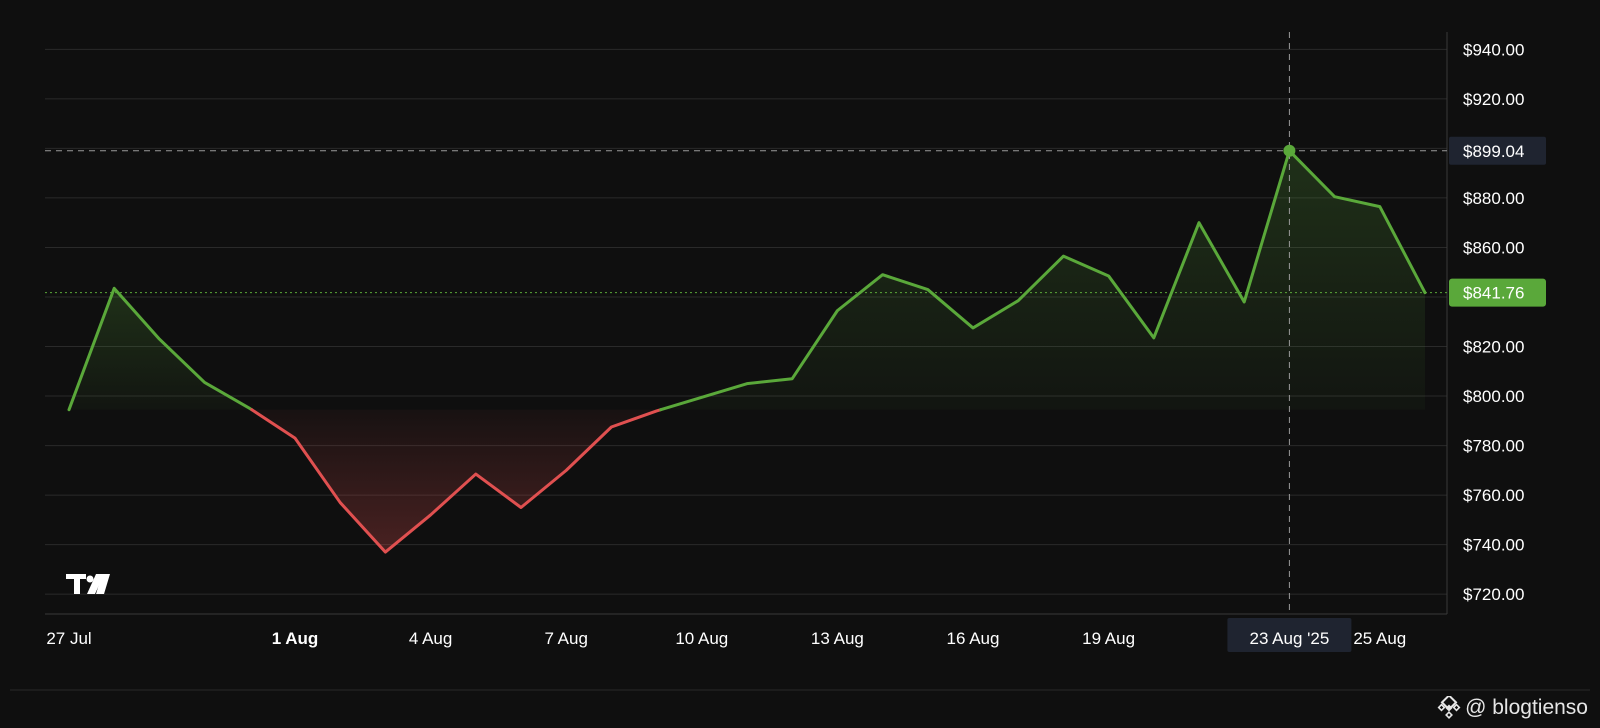  I want to click on x-tick-label: 13 Aug, so click(837, 638).